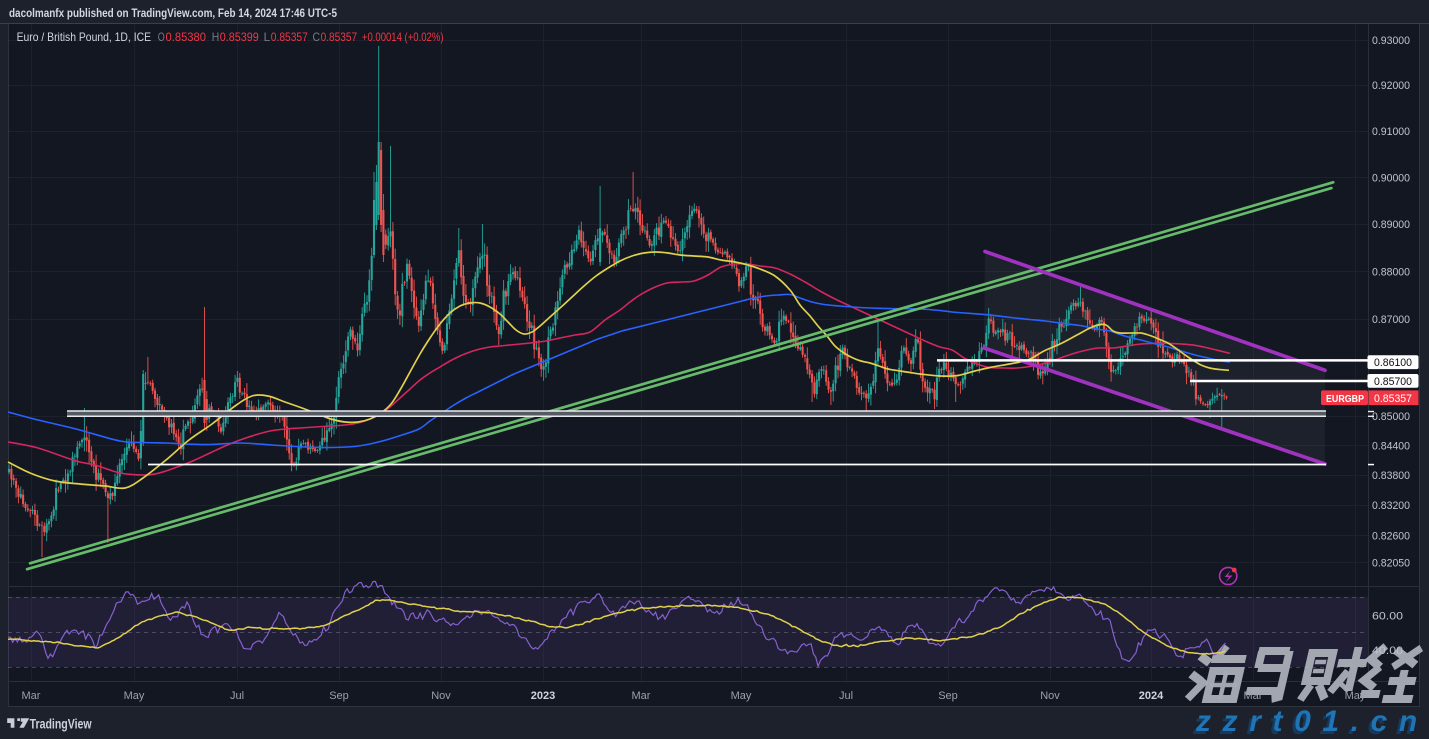 This screenshot has height=739, width=1429. I want to click on svg-text: +0.00014 (+0.02%), so click(403, 37).